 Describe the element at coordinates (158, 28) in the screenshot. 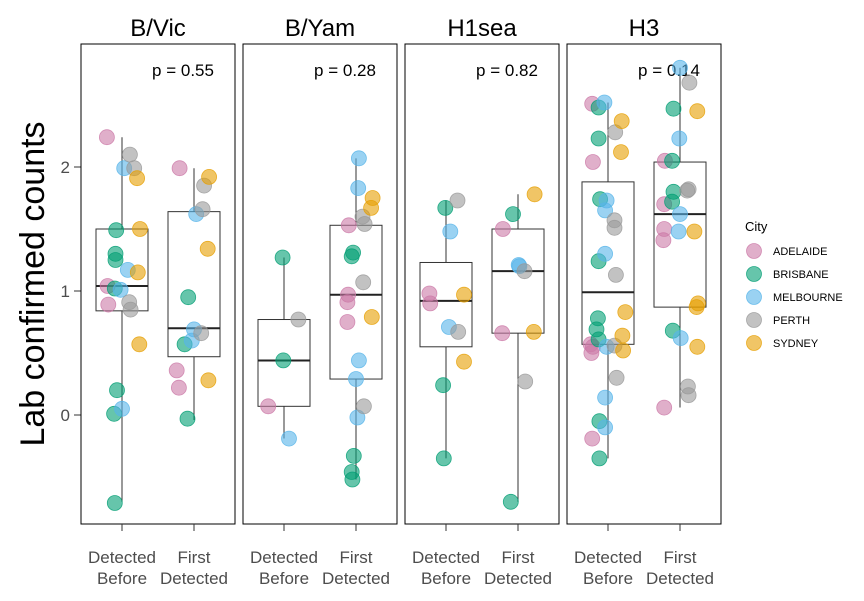

I see `facet-title: B/Vic` at that location.